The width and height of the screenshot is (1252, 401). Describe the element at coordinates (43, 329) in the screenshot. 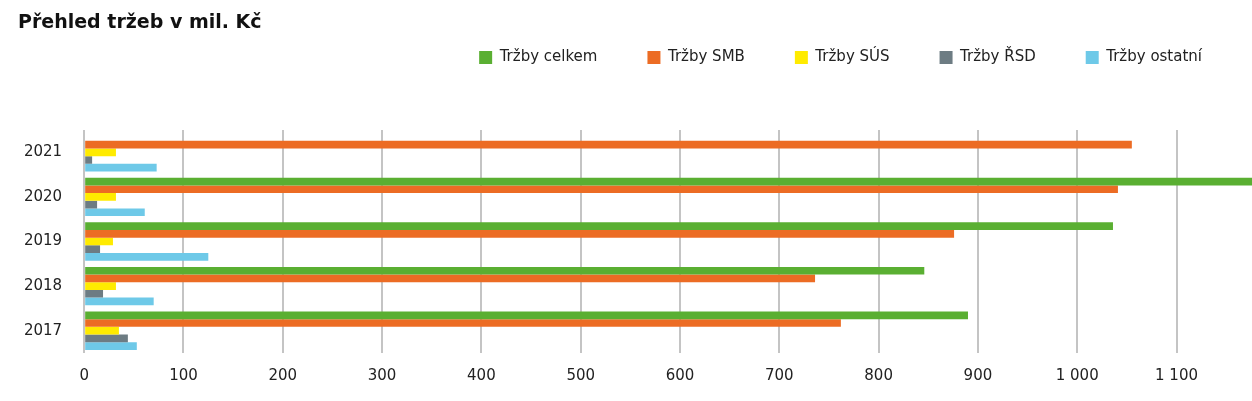

I see `y-tick-label: 2017` at that location.